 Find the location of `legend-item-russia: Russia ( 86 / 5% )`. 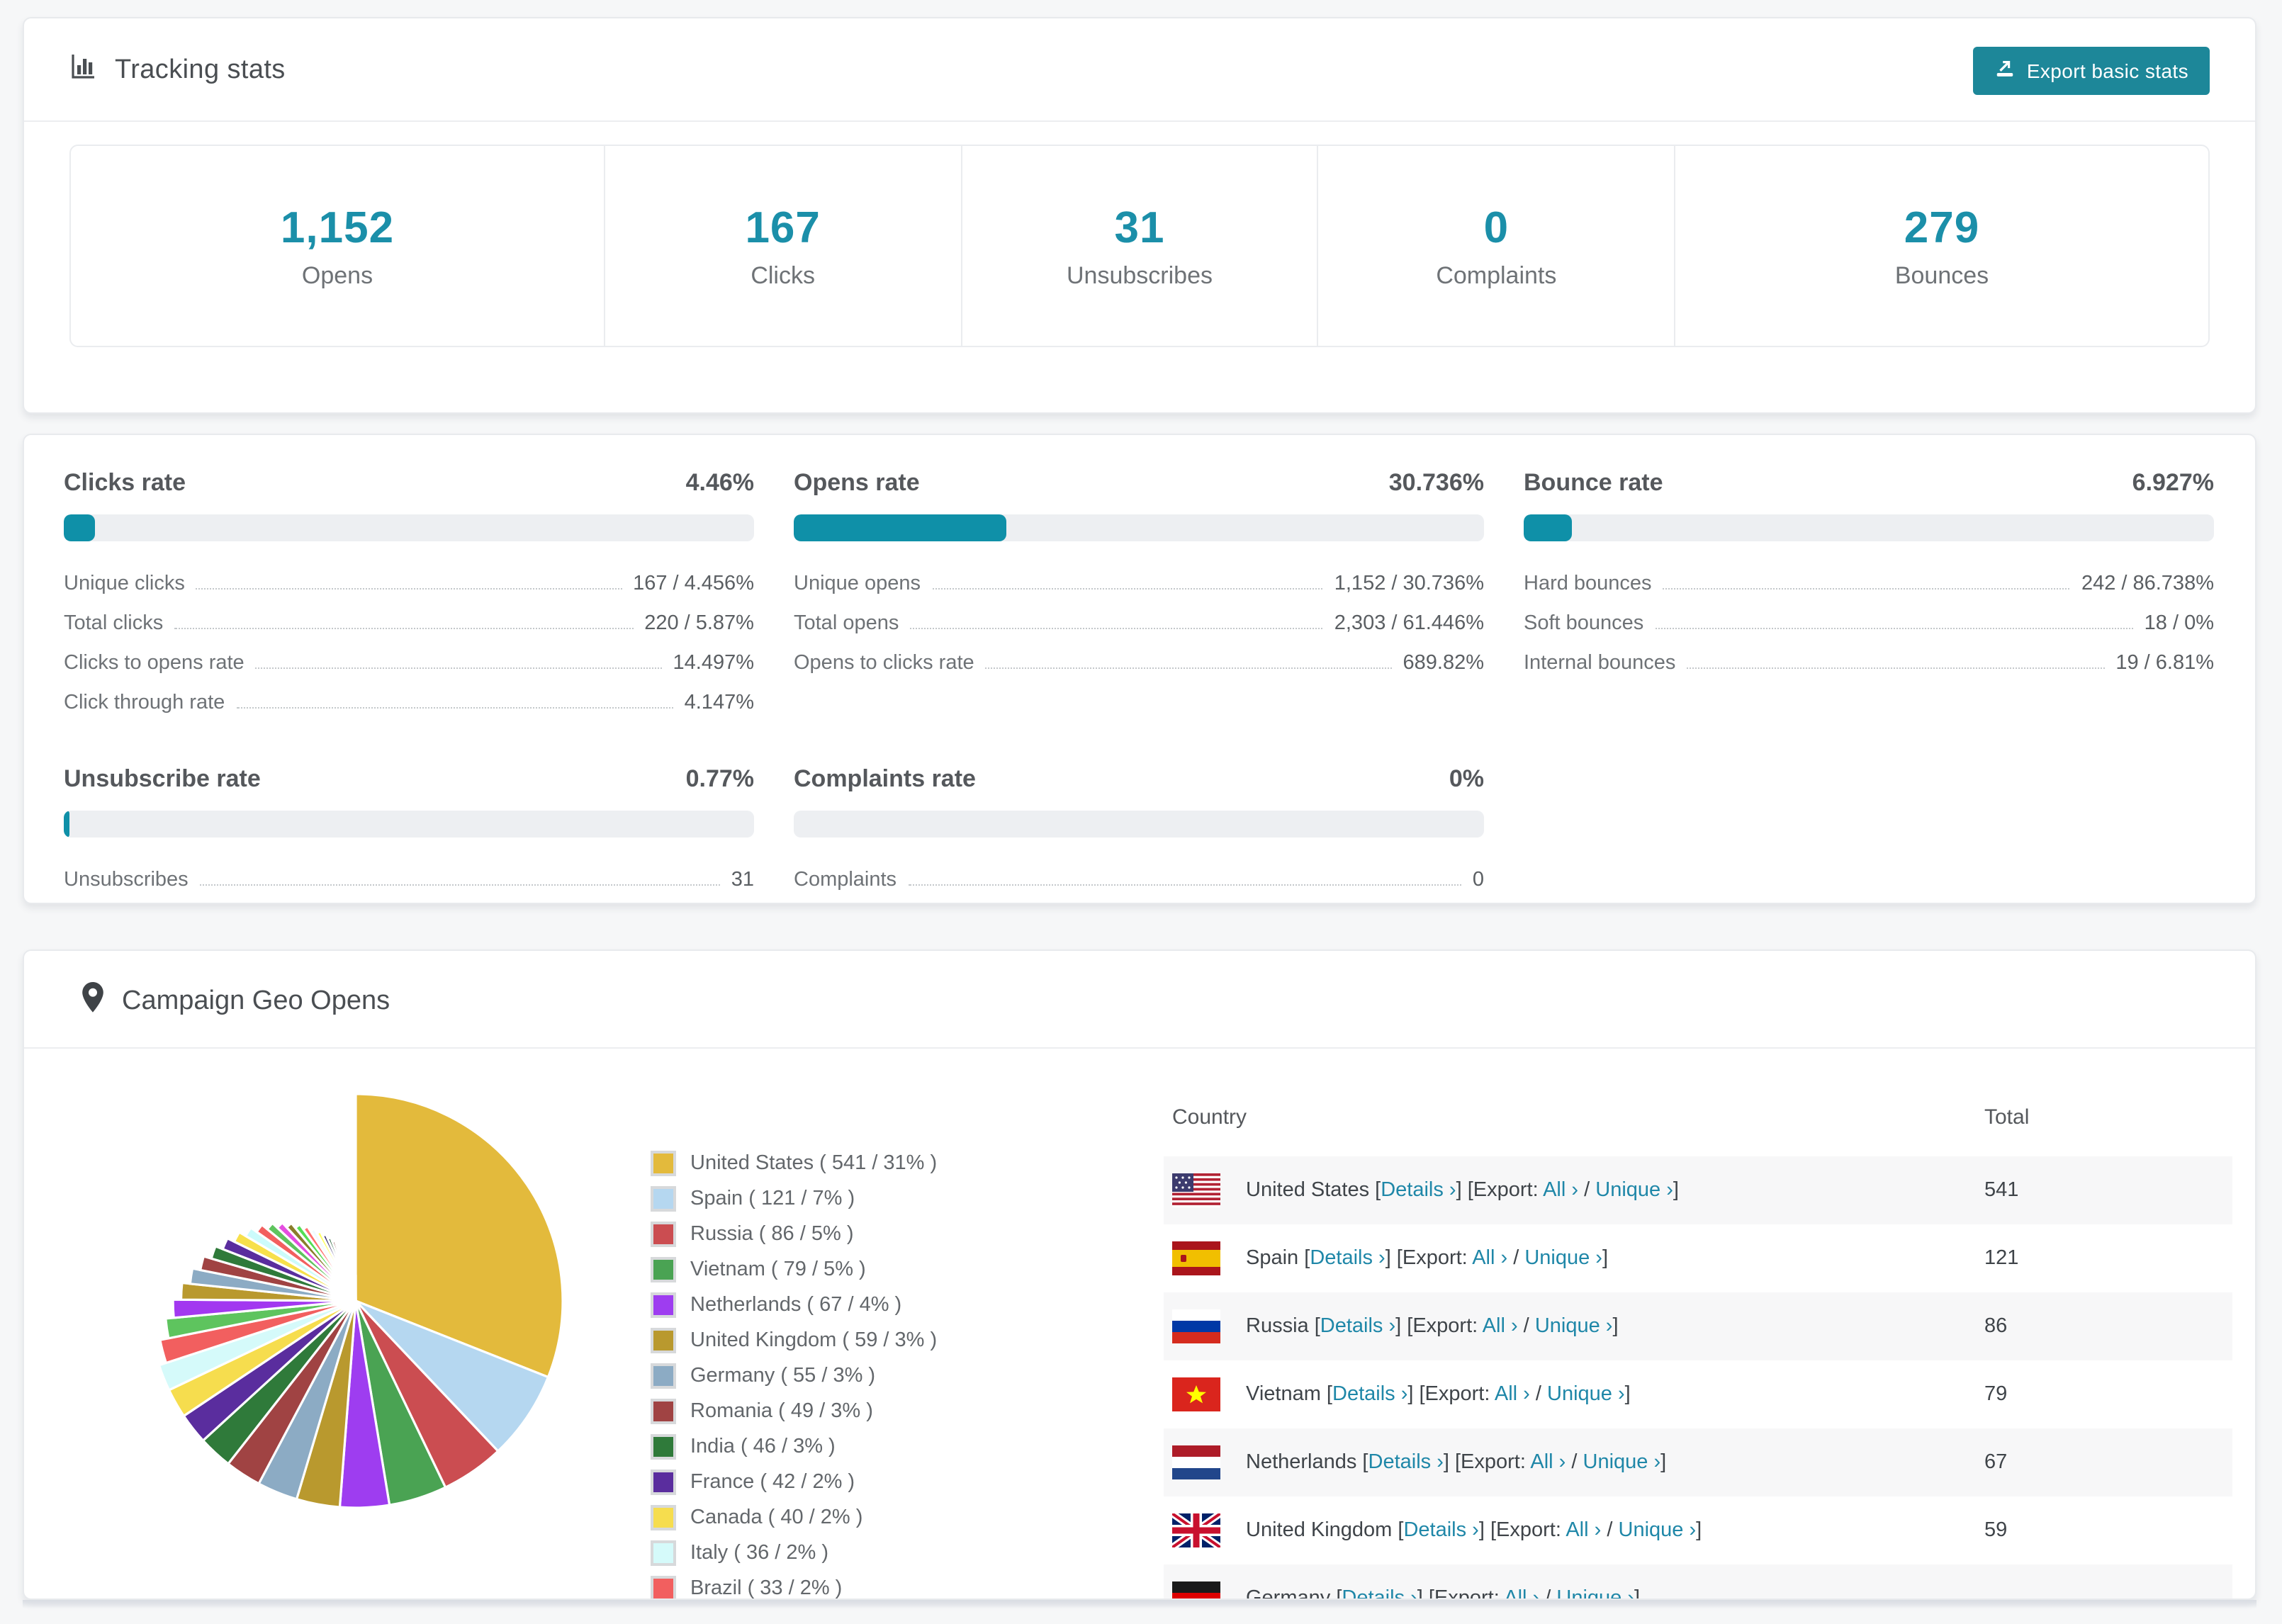

legend-item-russia: Russia ( 86 / 5% ) is located at coordinates (877, 1234).